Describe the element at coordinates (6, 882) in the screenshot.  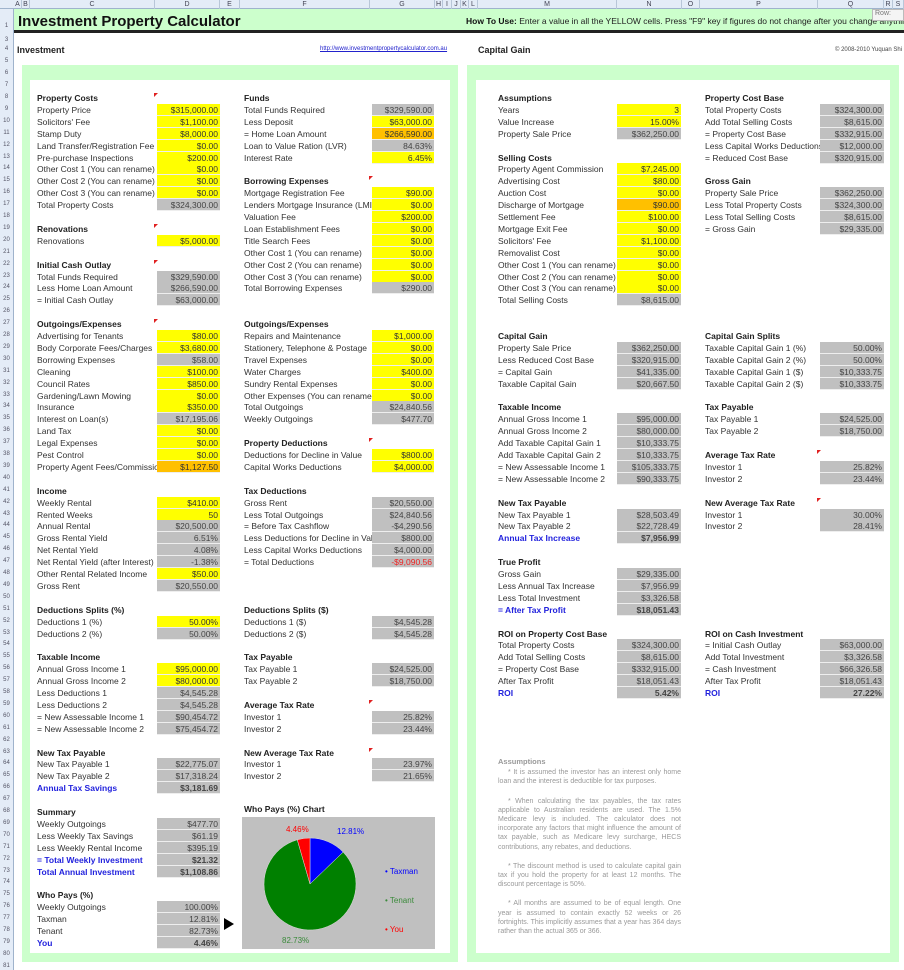
I see `row-header-74: 74` at that location.